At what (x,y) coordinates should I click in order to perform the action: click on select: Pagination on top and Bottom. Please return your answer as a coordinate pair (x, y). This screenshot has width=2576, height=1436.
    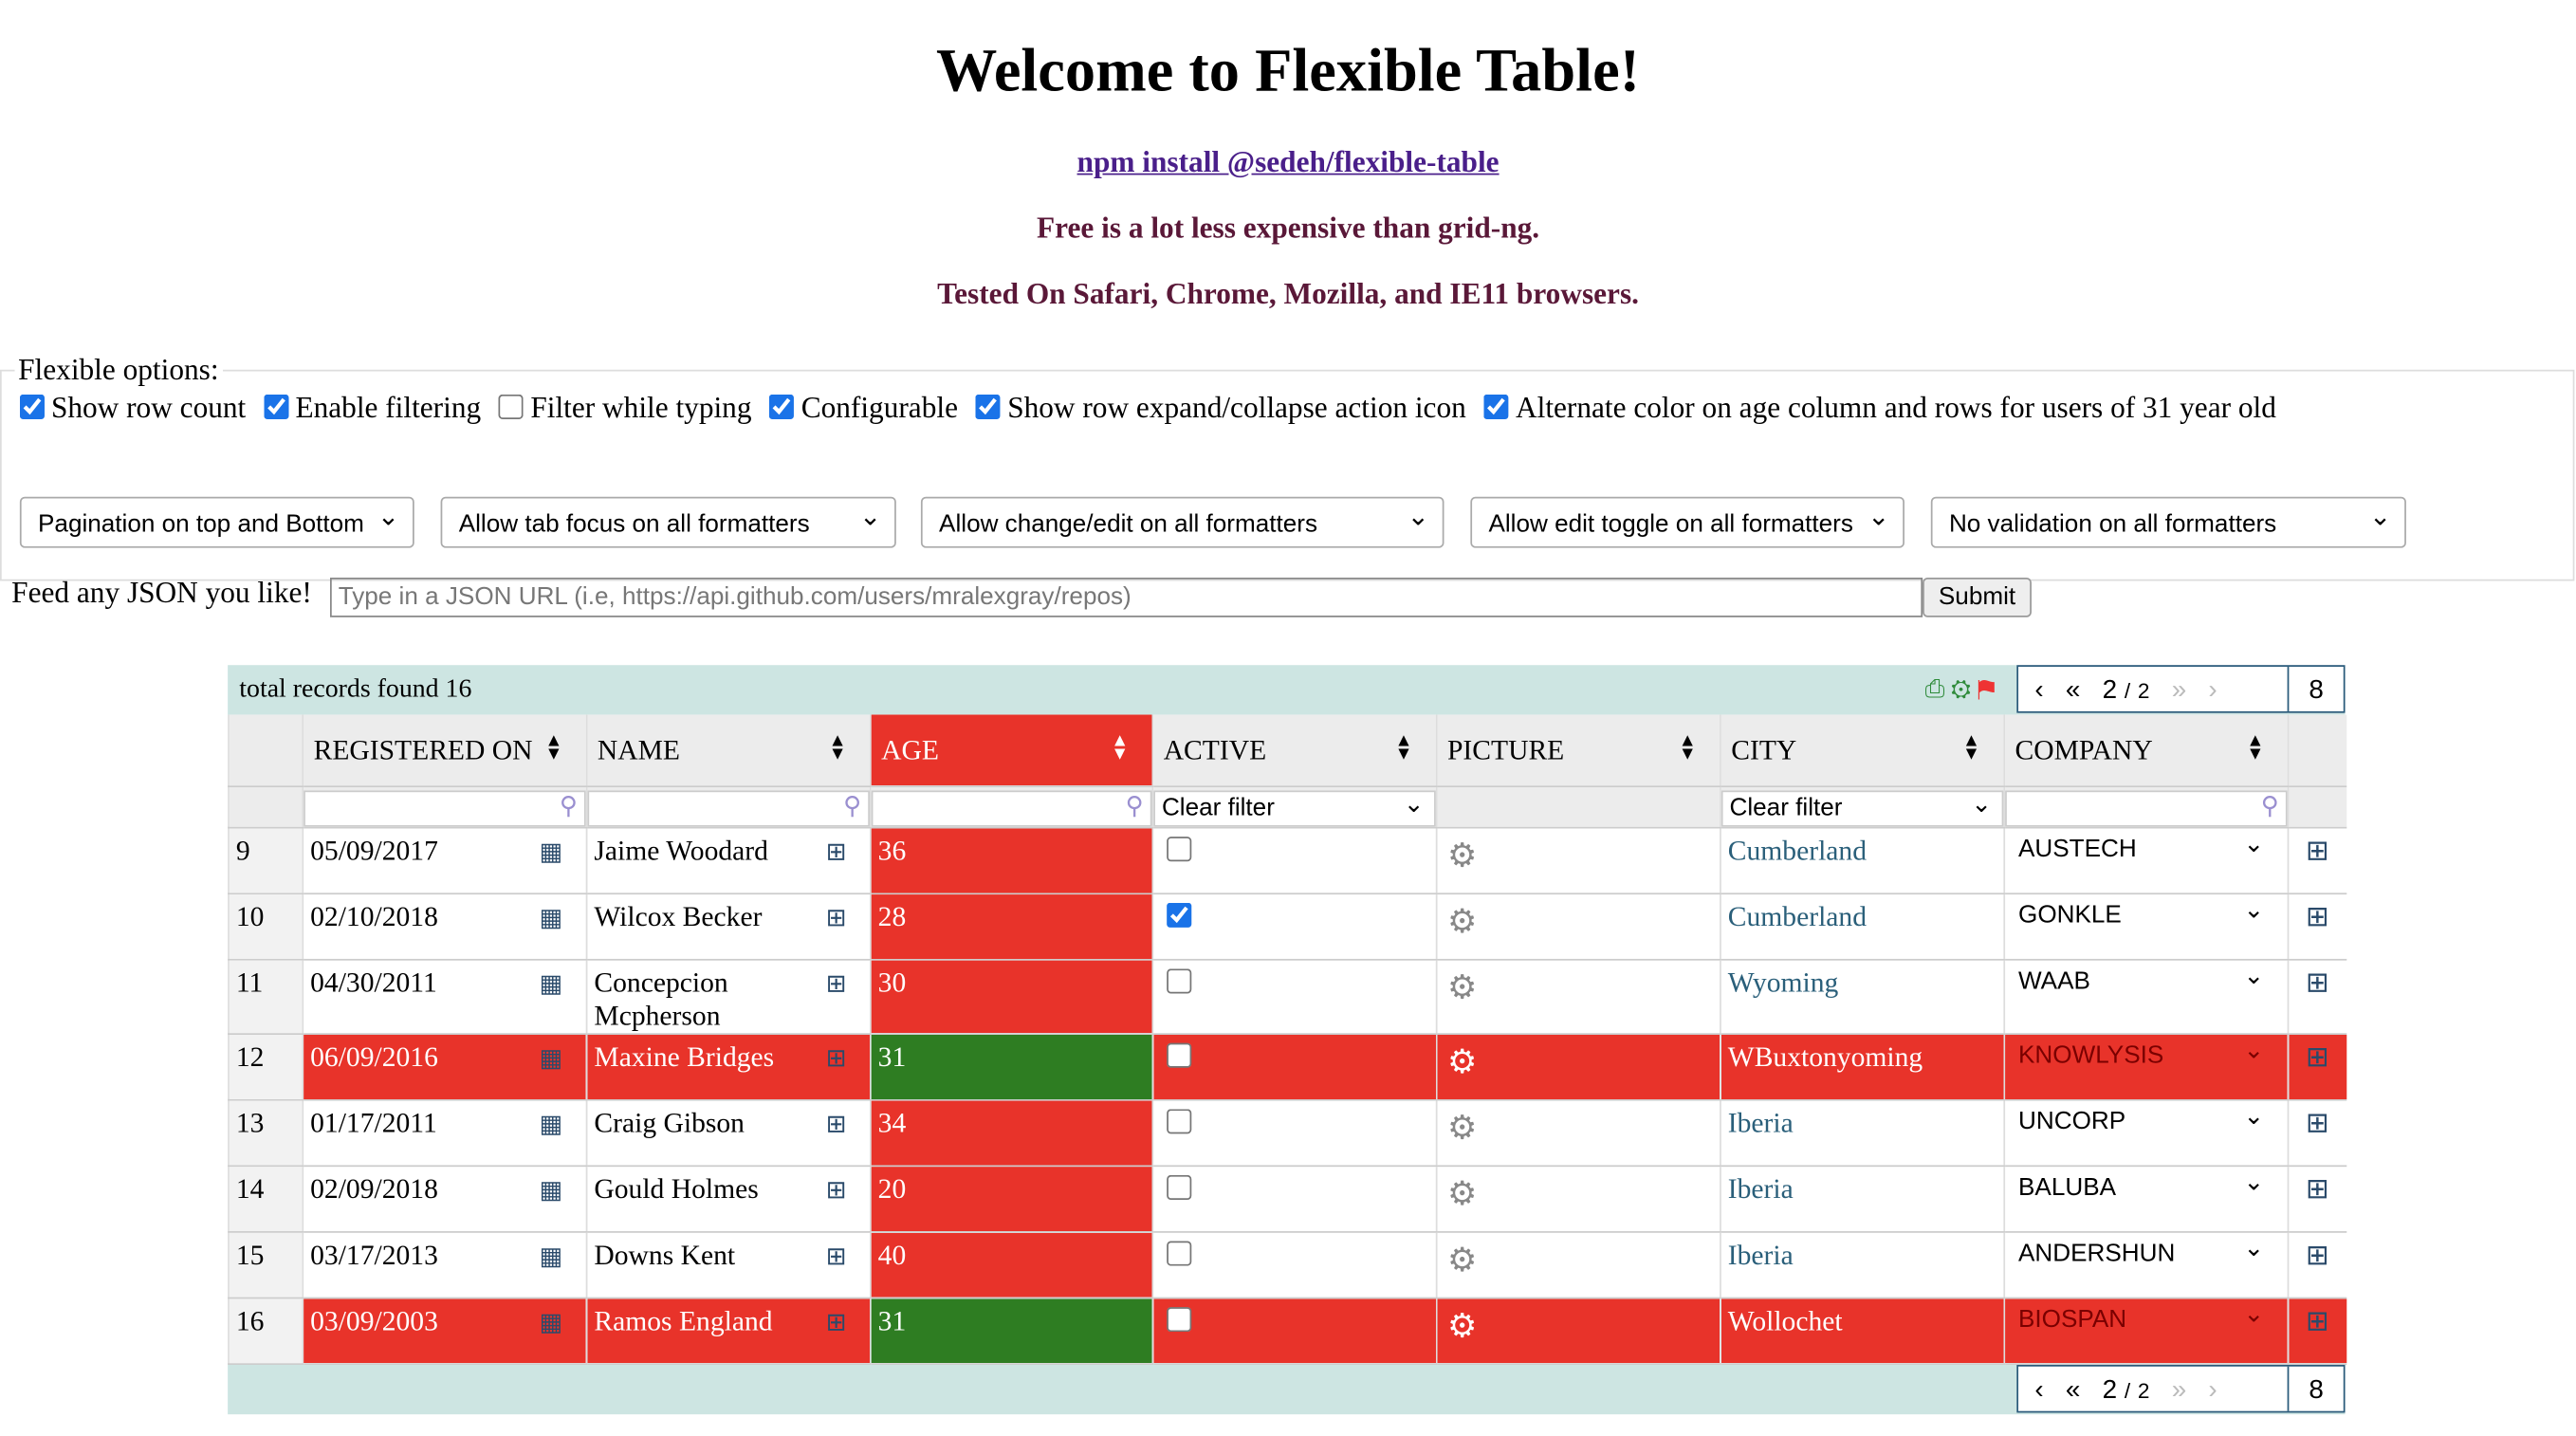
    Looking at the image, I should click on (216, 520).